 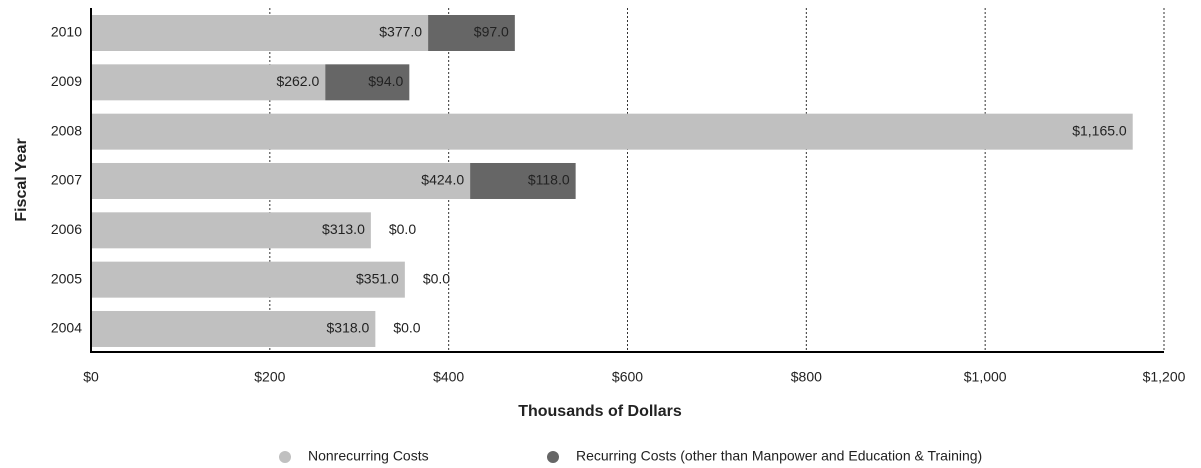 What do you see at coordinates (400, 32) in the screenshot?
I see `data-label: $377.0` at bounding box center [400, 32].